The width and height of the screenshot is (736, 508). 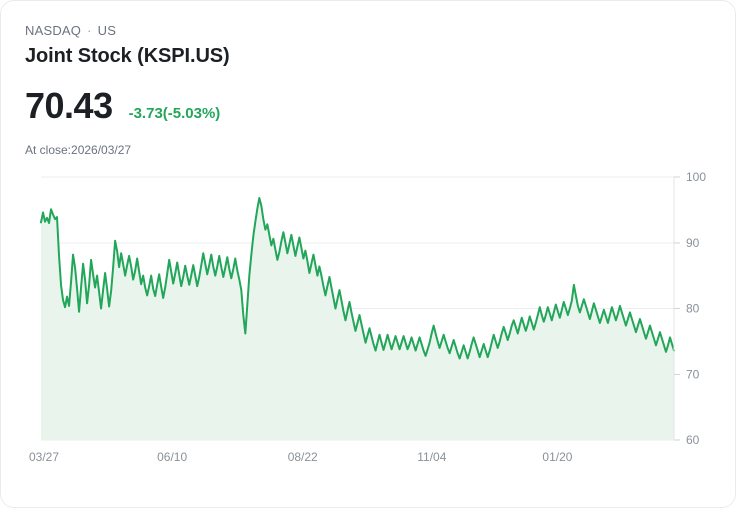 I want to click on x-tick-label: 06/10, so click(x=172, y=457).